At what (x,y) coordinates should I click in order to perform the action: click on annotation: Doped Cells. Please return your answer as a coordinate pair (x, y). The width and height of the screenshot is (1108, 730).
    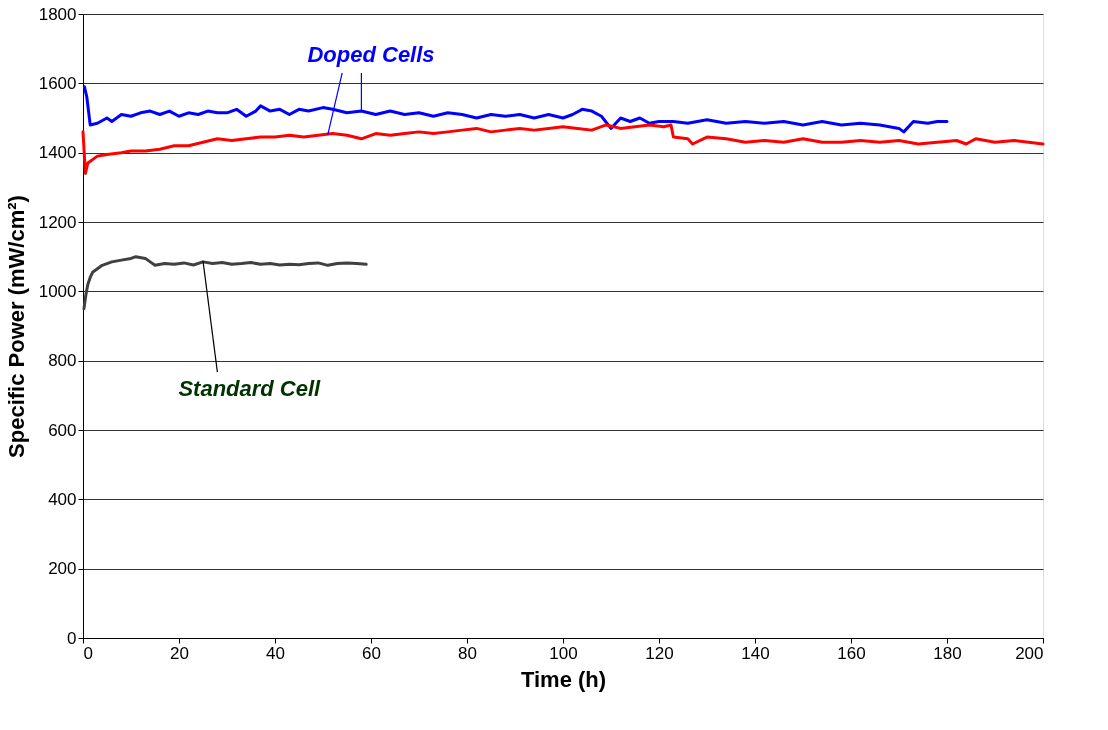
    Looking at the image, I should click on (371, 55).